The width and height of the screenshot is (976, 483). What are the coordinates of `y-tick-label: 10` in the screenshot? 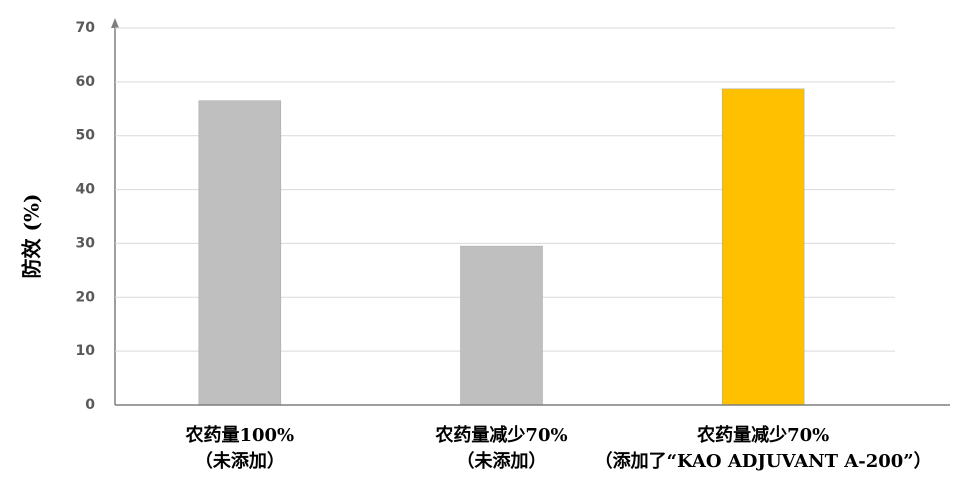 It's located at (86, 351).